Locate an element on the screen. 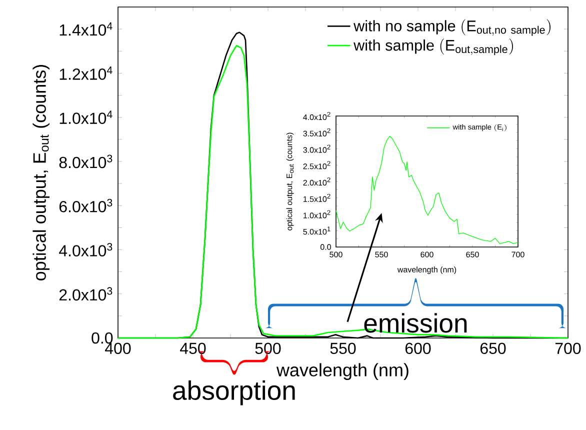 The height and width of the screenshot is (430, 586). y-tick-label: 6.0x10$^{3}$ is located at coordinates (85, 205).